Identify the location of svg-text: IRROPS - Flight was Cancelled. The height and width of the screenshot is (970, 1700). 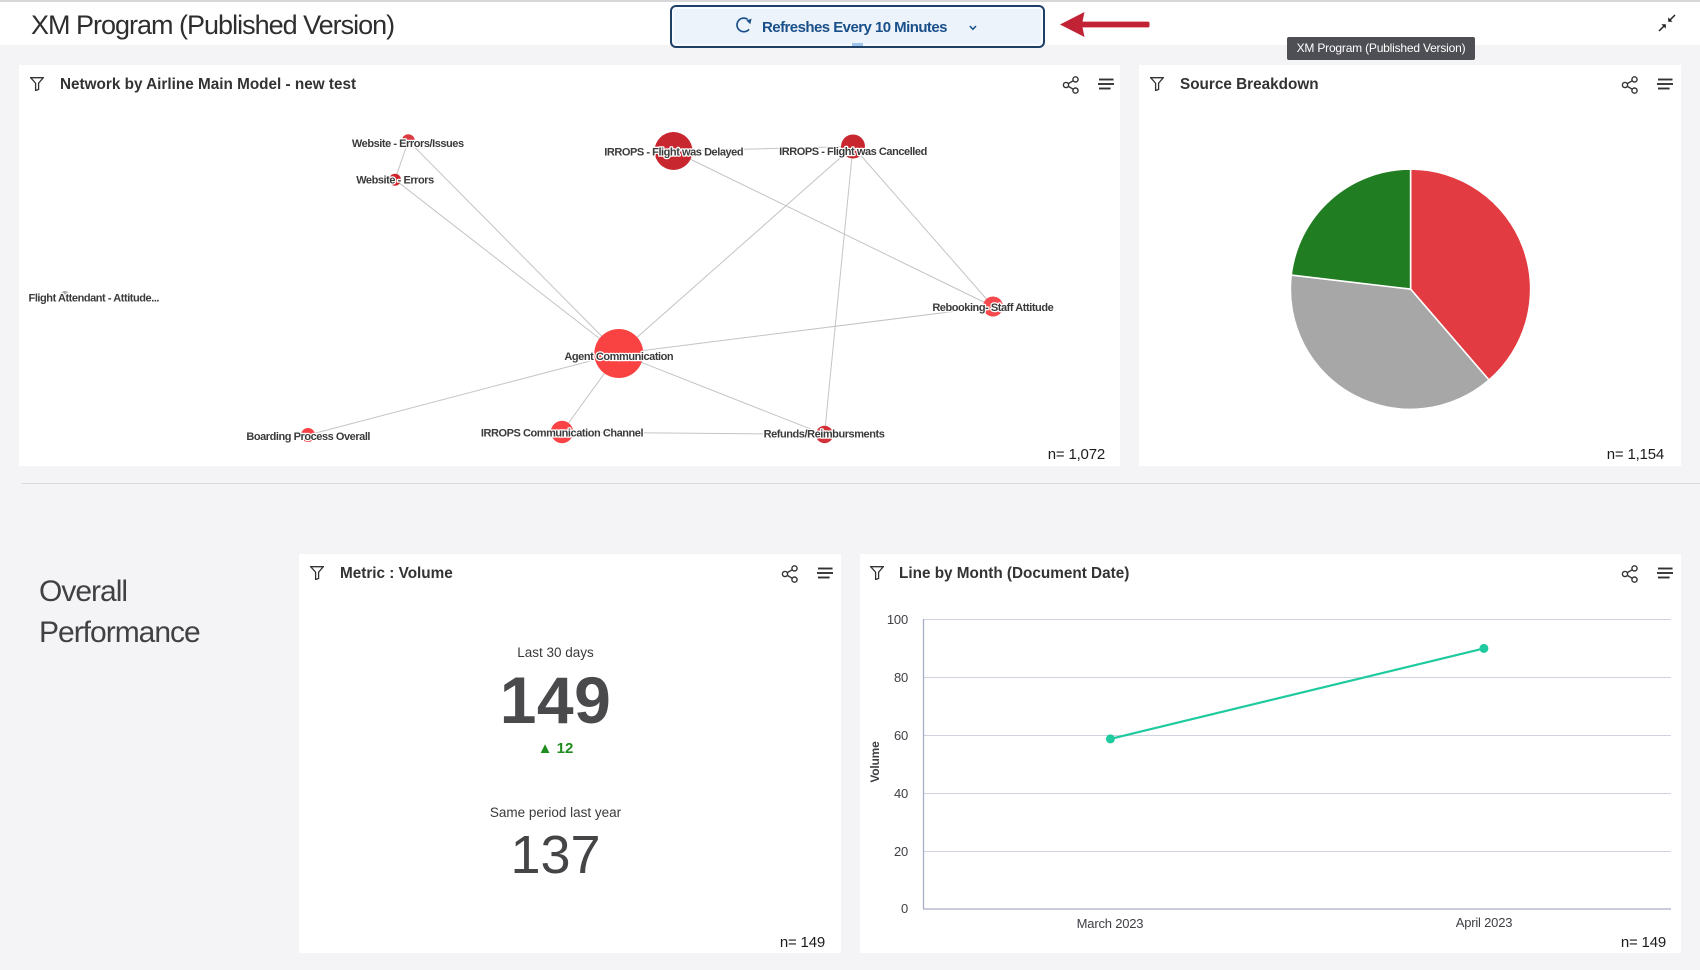
(853, 152).